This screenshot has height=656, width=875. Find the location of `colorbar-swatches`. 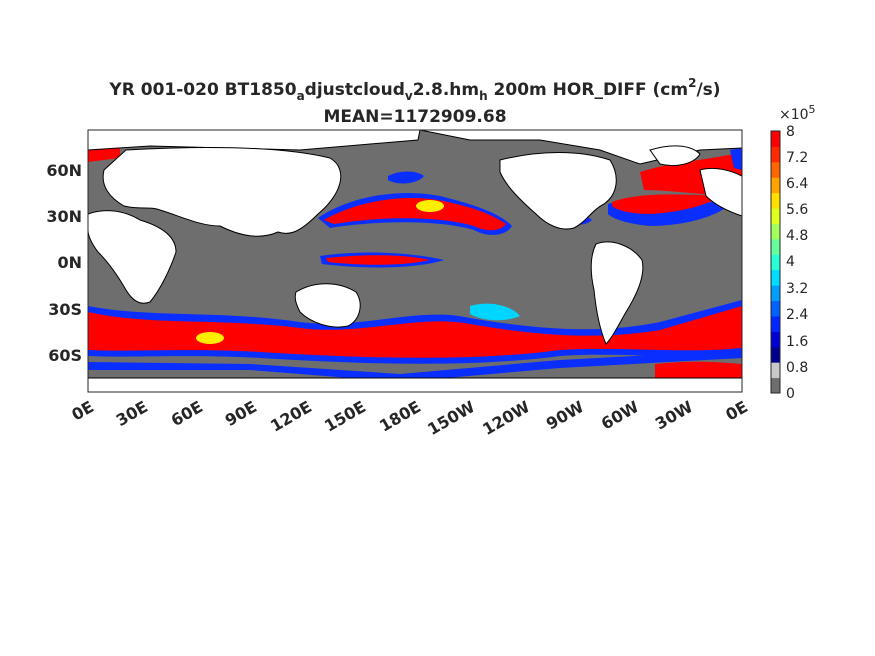

colorbar-swatches is located at coordinates (775, 262).